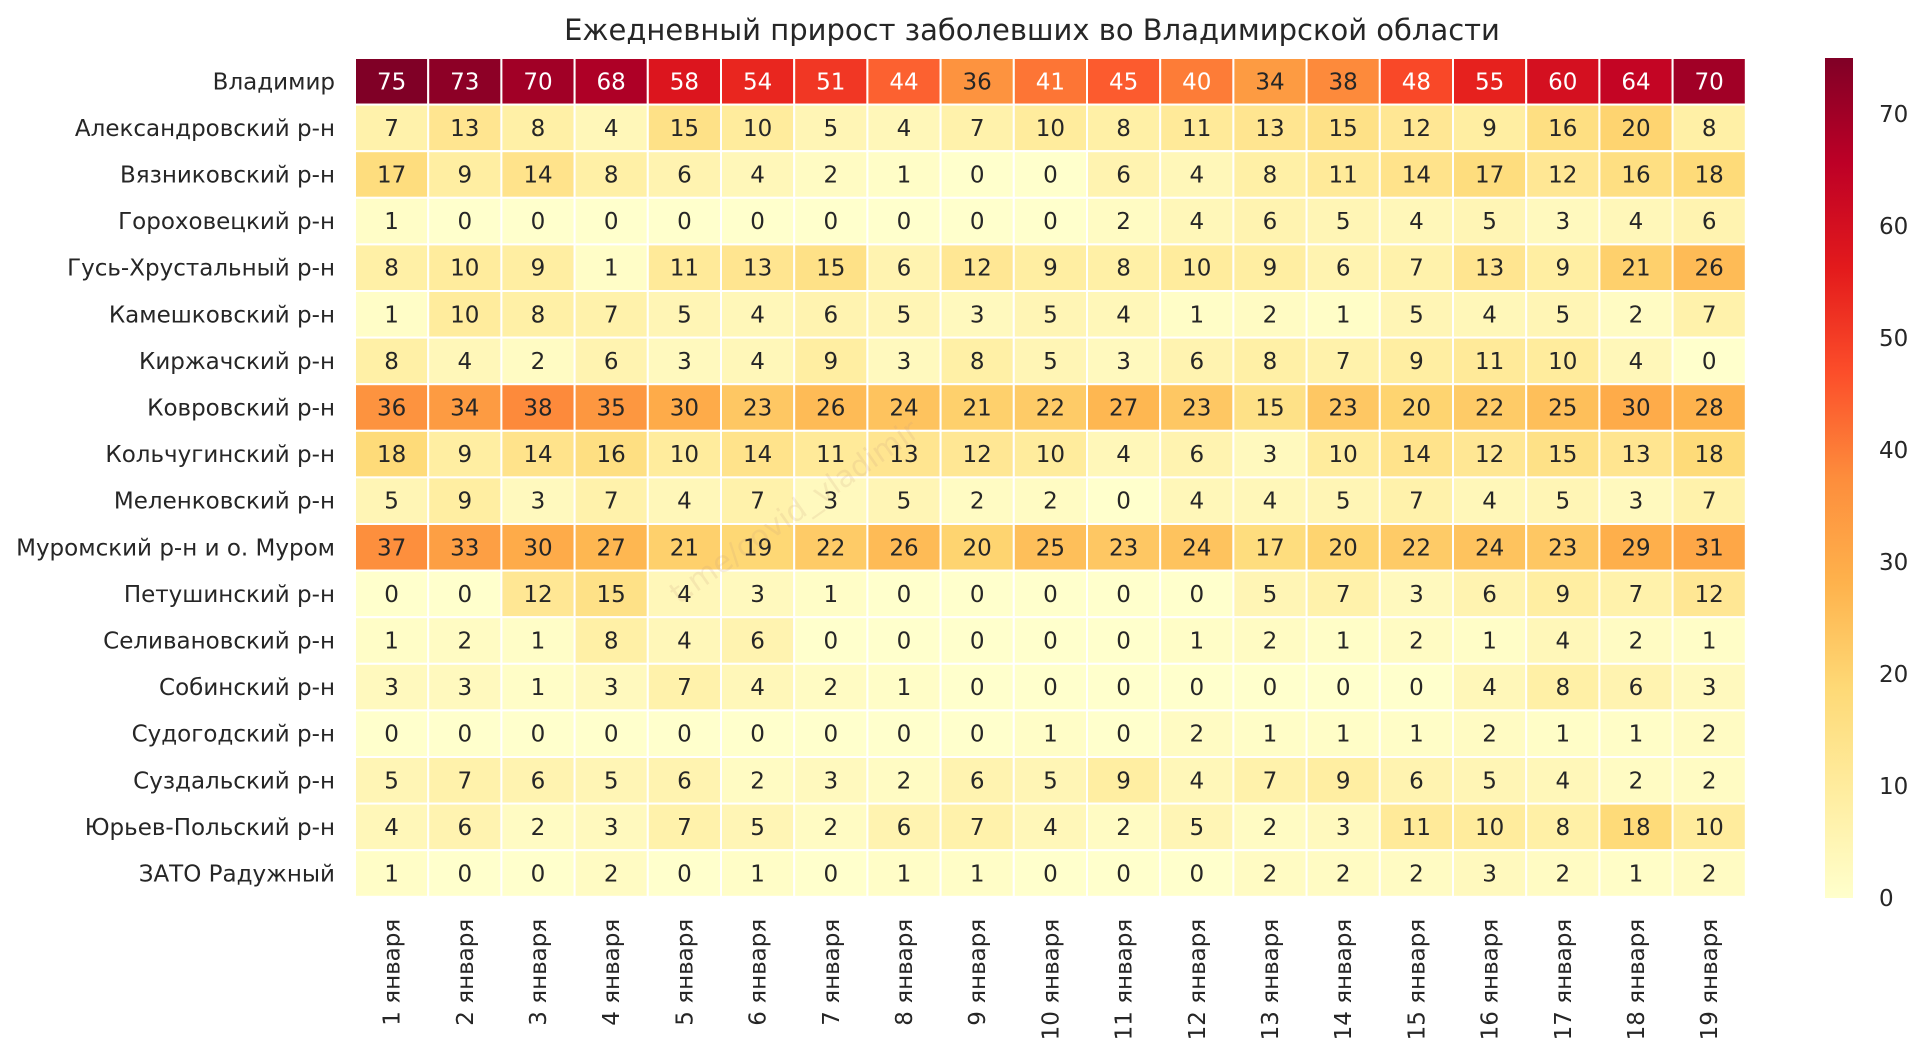 This screenshot has height=1051, width=1920. What do you see at coordinates (757, 455) in the screenshot?
I see `cell-value-label: 14` at bounding box center [757, 455].